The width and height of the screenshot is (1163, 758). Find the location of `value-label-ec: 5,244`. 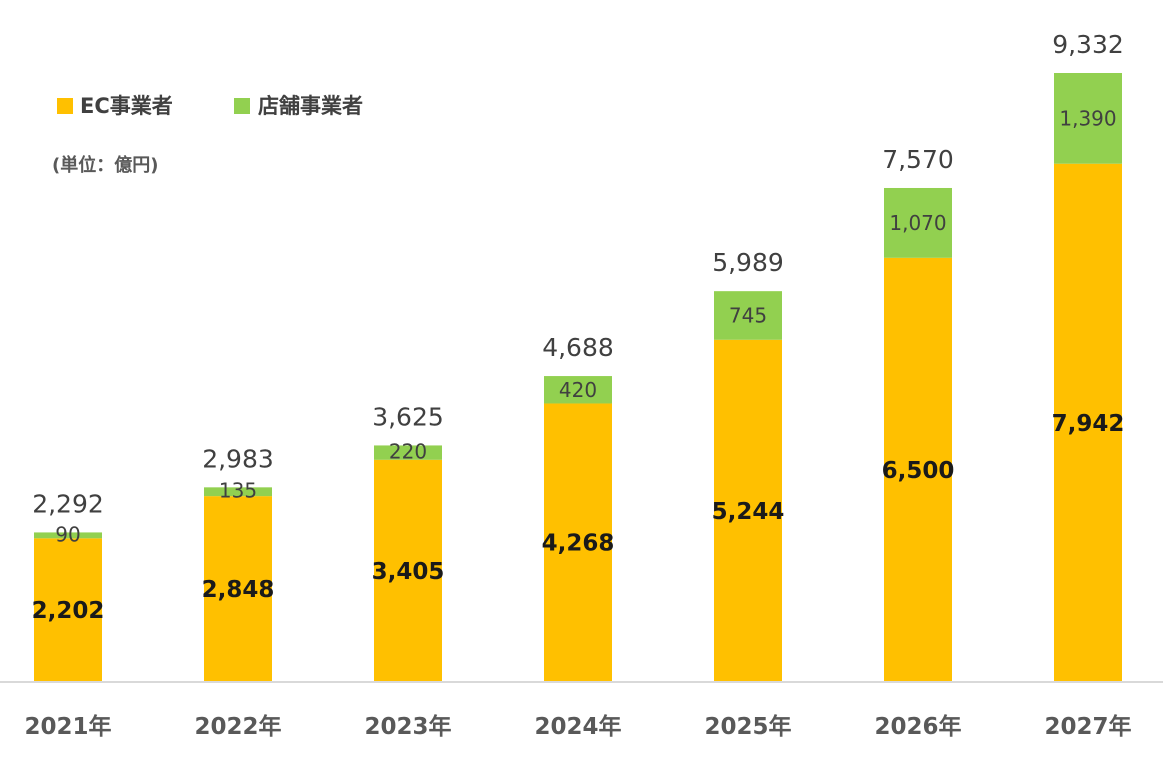

value-label-ec: 5,244 is located at coordinates (748, 512).